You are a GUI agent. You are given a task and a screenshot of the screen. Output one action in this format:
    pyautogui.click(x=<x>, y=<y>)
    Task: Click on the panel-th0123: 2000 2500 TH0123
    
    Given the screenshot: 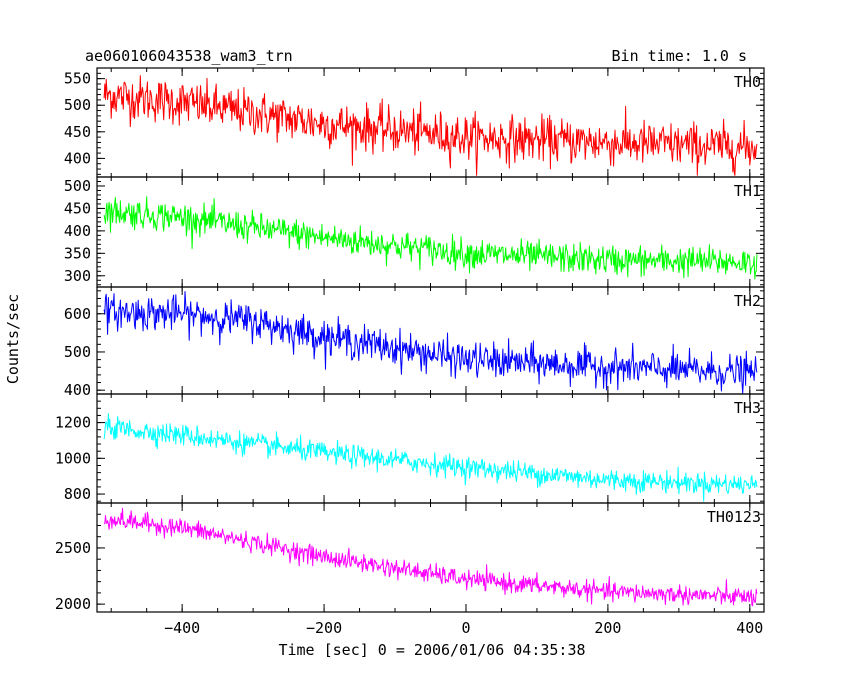 What is the action you would take?
    pyautogui.click(x=410, y=557)
    